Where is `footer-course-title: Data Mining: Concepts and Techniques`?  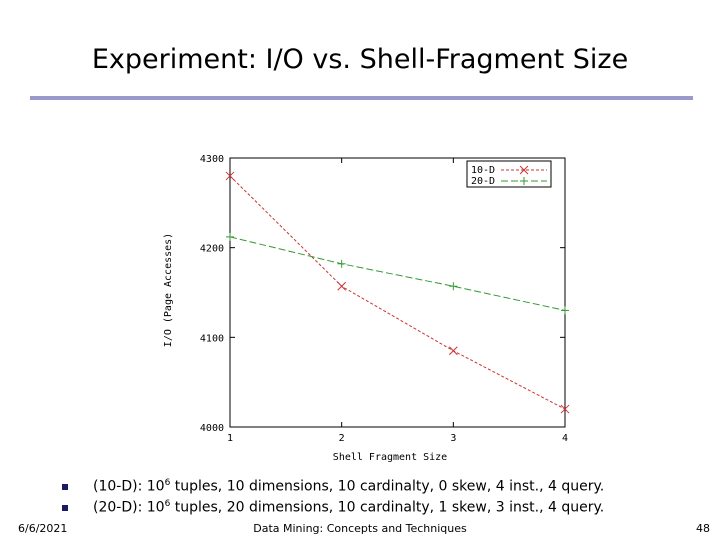
footer-course-title: Data Mining: Concepts and Techniques is located at coordinates (360, 528).